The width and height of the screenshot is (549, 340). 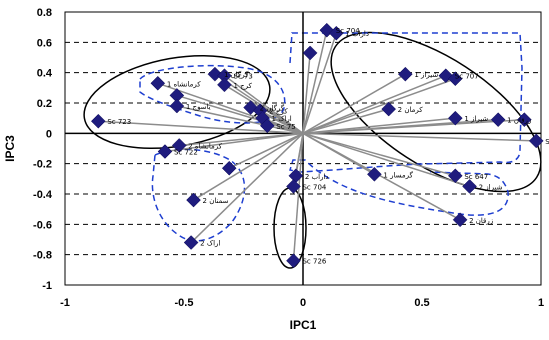 I want to click on point-label-8: 1 گرگان, so click(x=236, y=74).